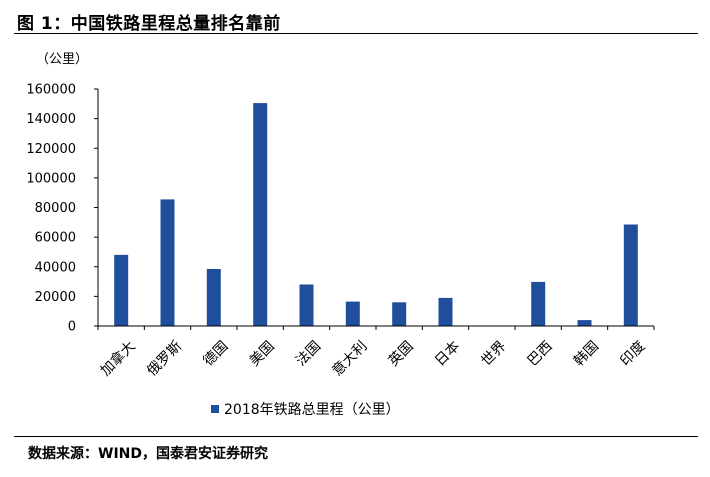 The height and width of the screenshot is (477, 710). I want to click on x-axis: 加拿大 俄罗斯 德国 美国 法国 意大利 英国 日本 世界 巴西 韩国 印度, so click(376, 352).